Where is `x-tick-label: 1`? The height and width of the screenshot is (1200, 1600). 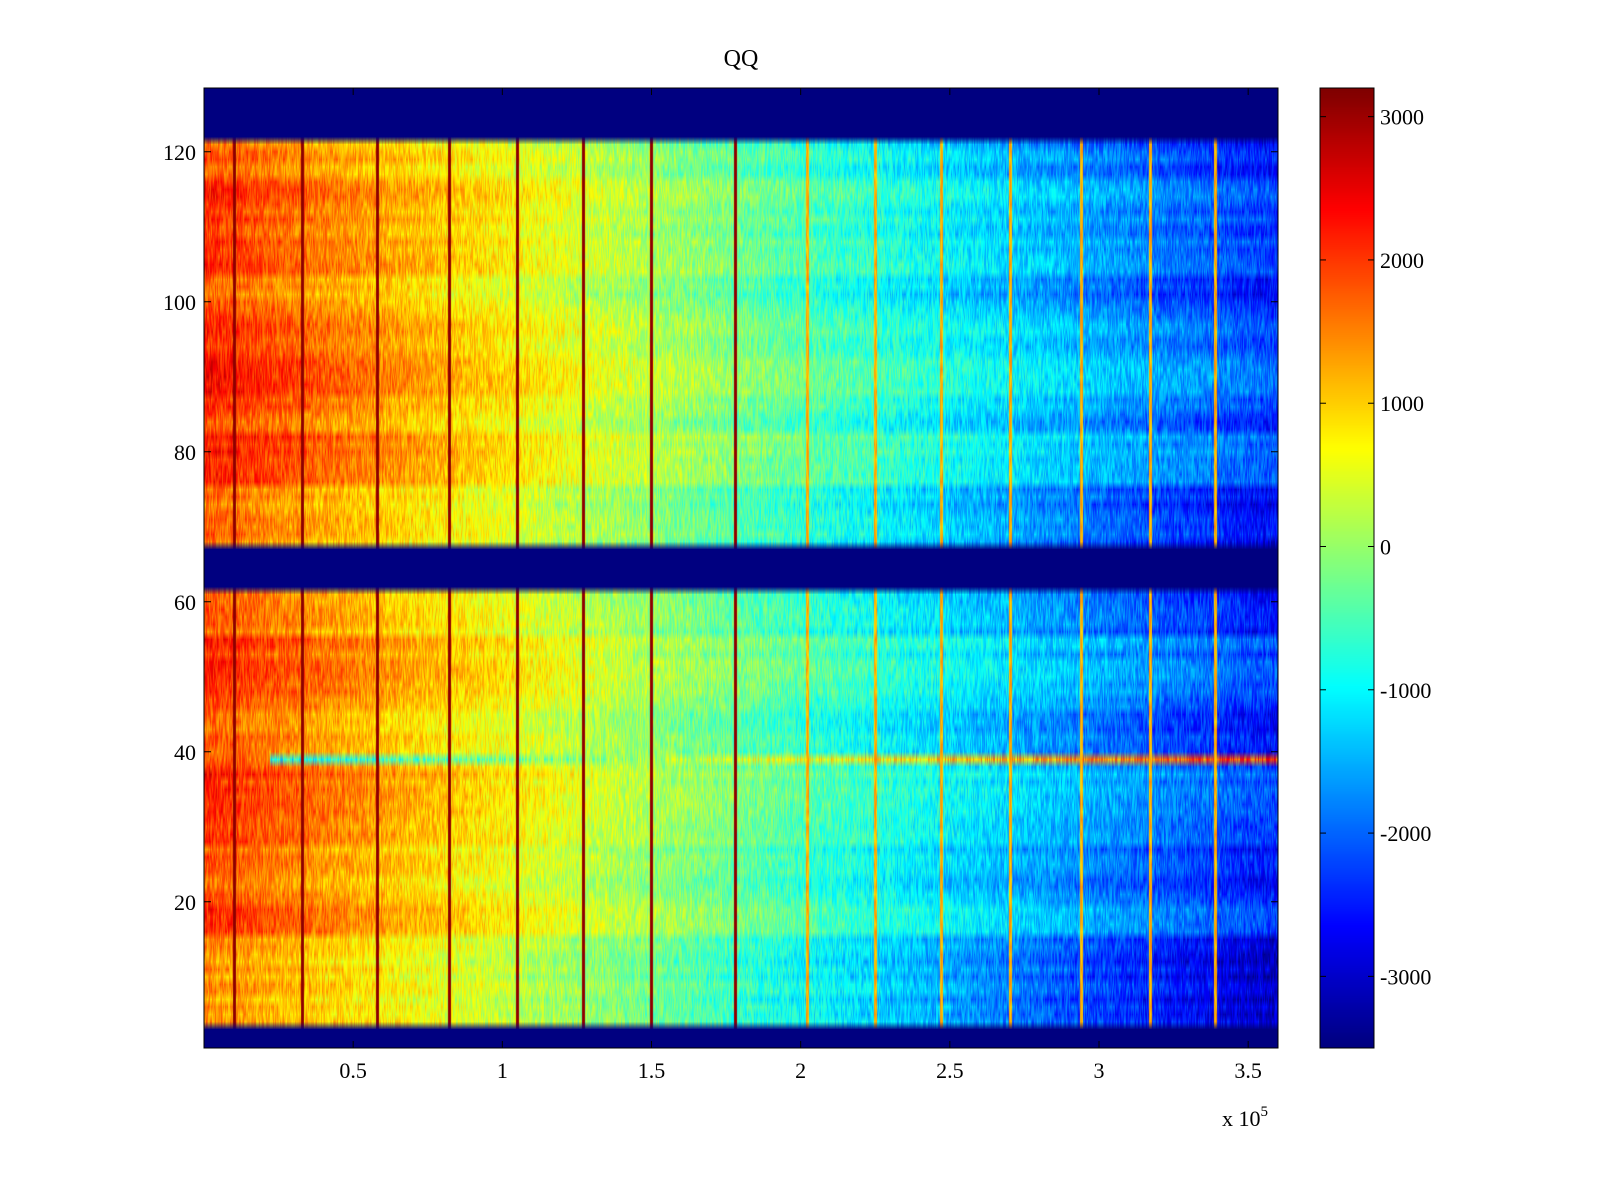
x-tick-label: 1 is located at coordinates (502, 1070).